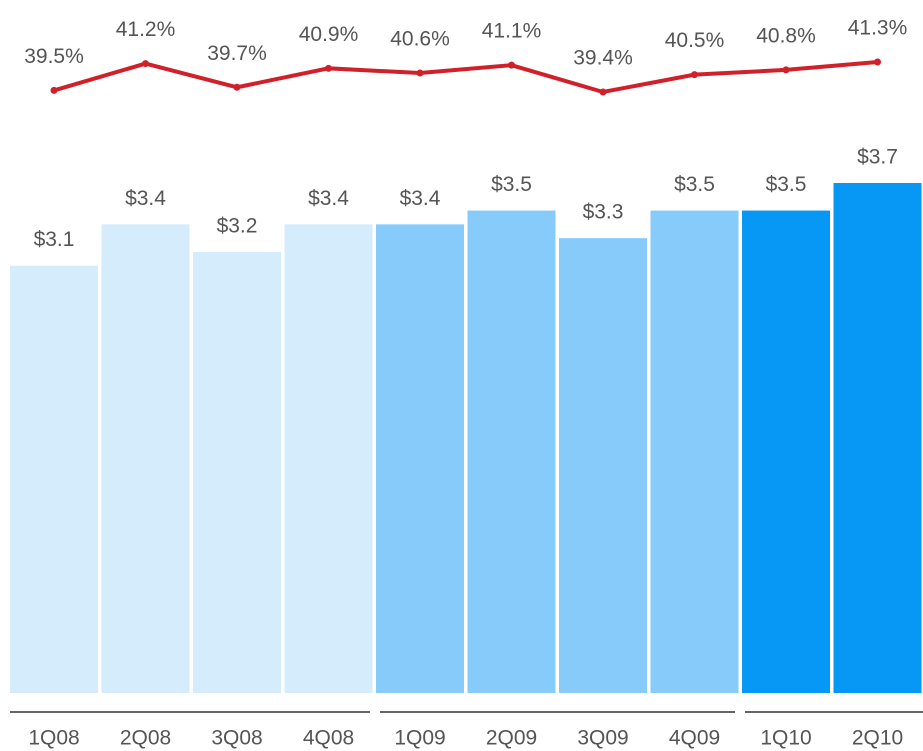 This screenshot has height=751, width=923. I want to click on line-value-label: 40.8%, so click(786, 35).